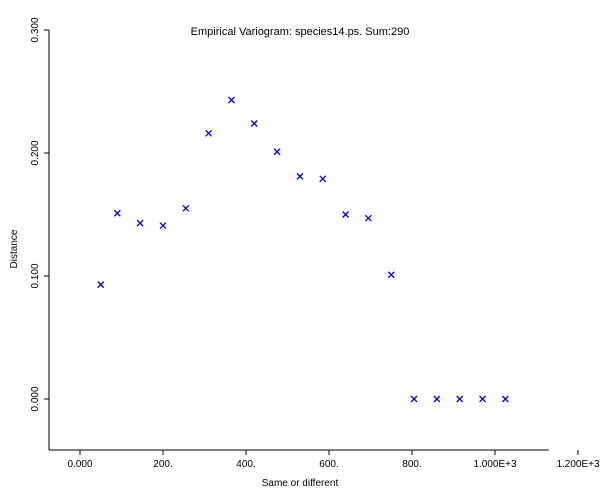  Describe the element at coordinates (300, 483) in the screenshot. I see `x-axis-label: Same or different` at that location.